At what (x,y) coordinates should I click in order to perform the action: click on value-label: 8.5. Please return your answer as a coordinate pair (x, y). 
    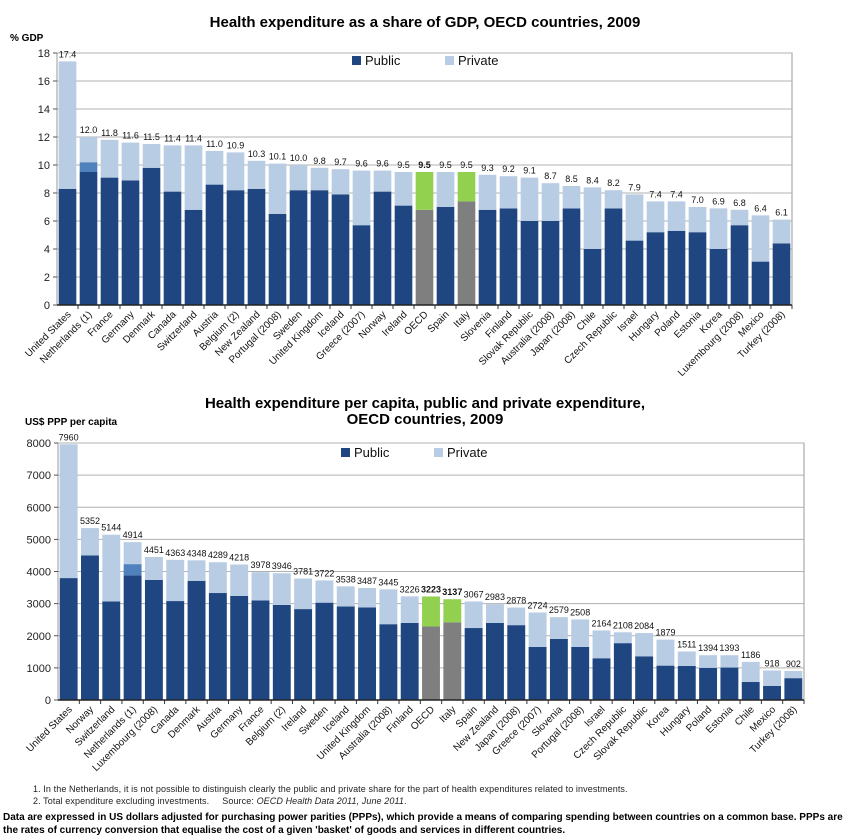
    Looking at the image, I should click on (571, 179).